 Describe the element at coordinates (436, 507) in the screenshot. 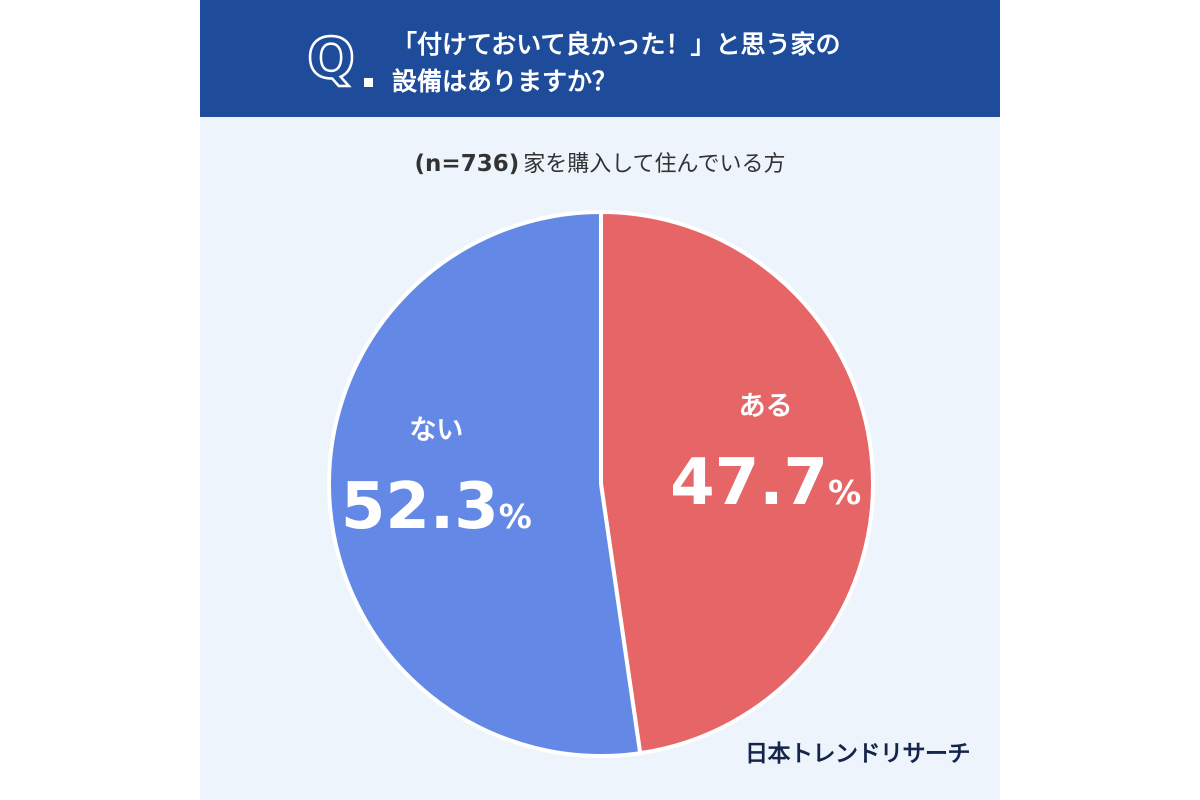

I see `slice-value-nai: 52.3%` at that location.